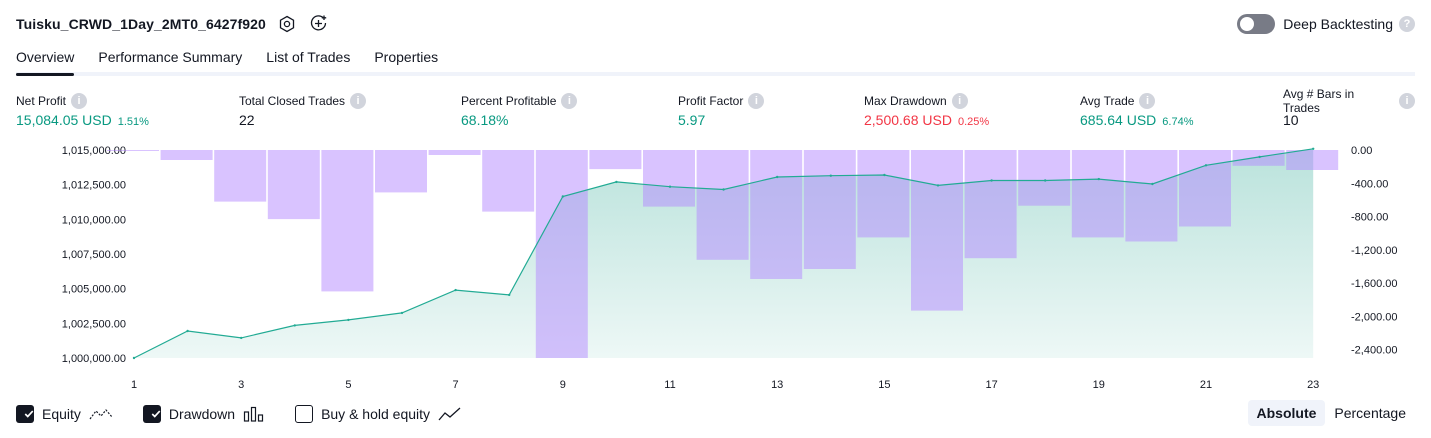 The width and height of the screenshot is (1431, 438). What do you see at coordinates (406, 57) in the screenshot?
I see `tab-properties: Properties` at bounding box center [406, 57].